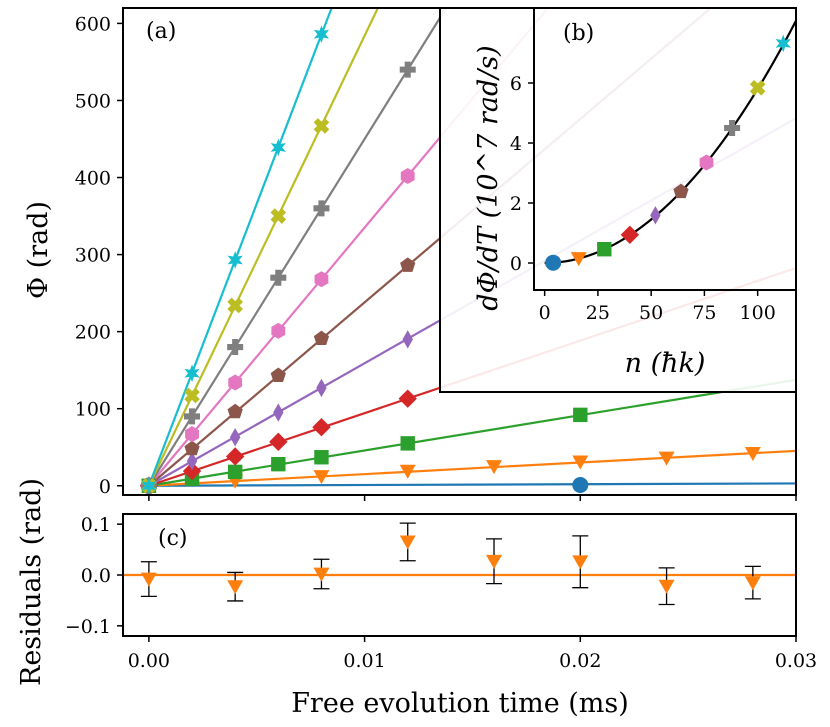  What do you see at coordinates (578, 33) in the screenshot?
I see `panel-b-label: (b)` at bounding box center [578, 33].